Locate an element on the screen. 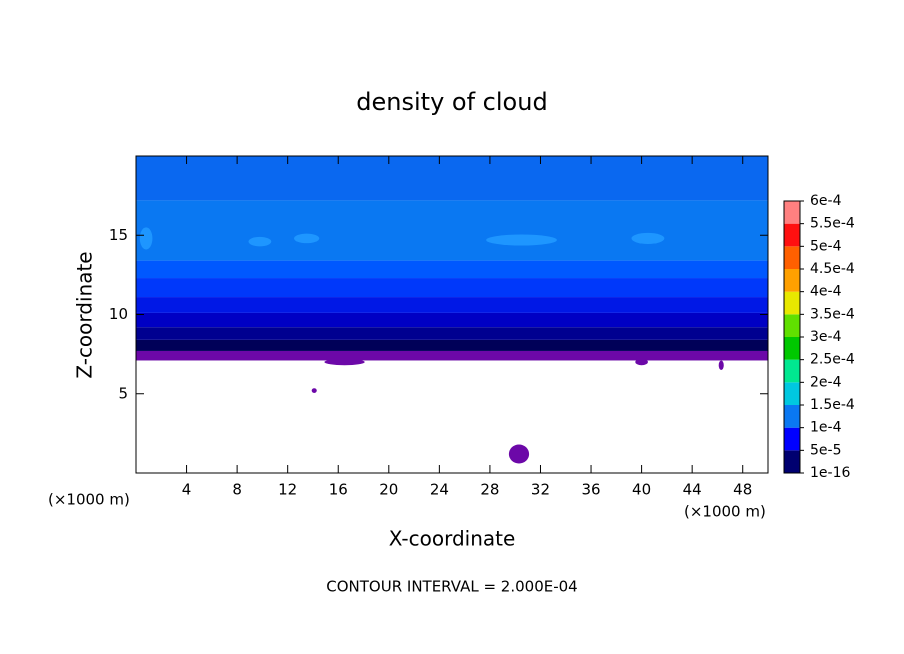 Image resolution: width=904 pixels, height=654 pixels. x-tick-label: 40 is located at coordinates (641, 490).